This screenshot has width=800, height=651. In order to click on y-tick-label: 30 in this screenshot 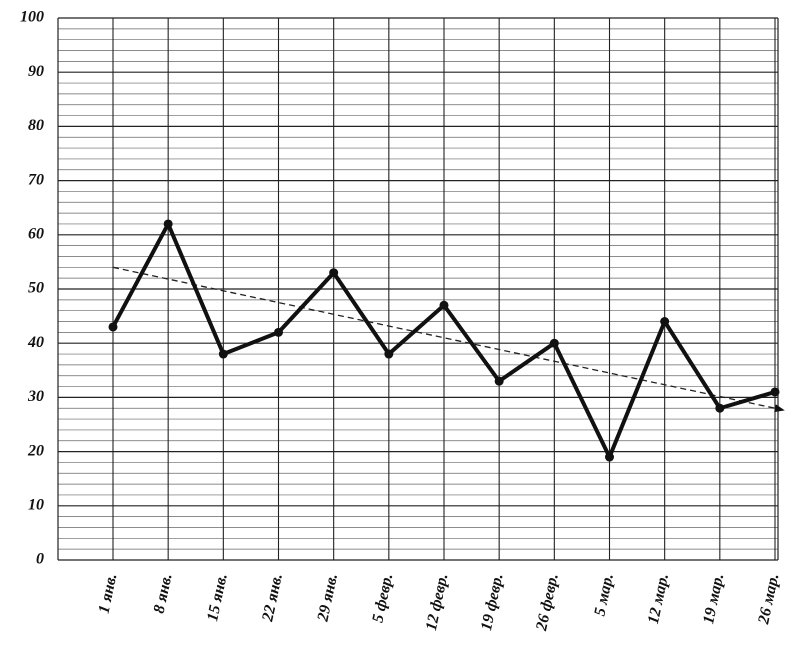, I will do `click(35, 396)`.